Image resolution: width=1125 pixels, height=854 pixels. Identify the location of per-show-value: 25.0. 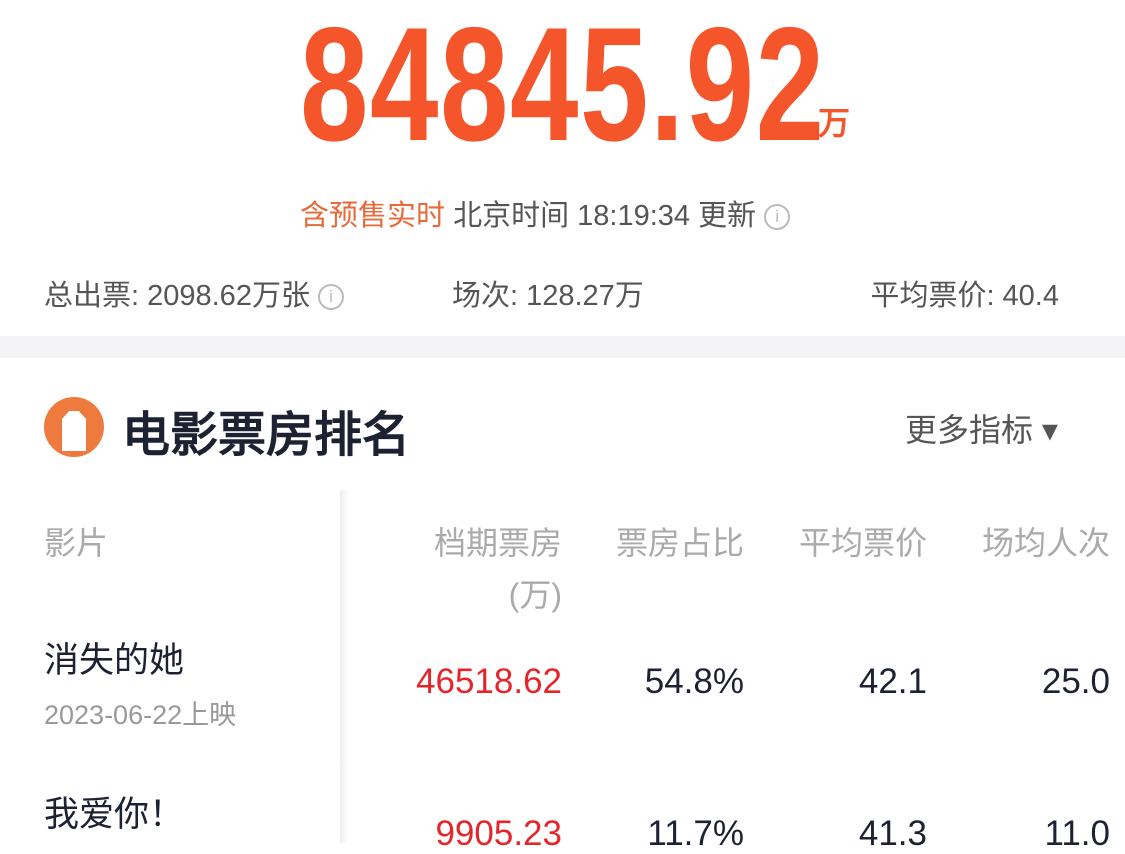
(1075, 681).